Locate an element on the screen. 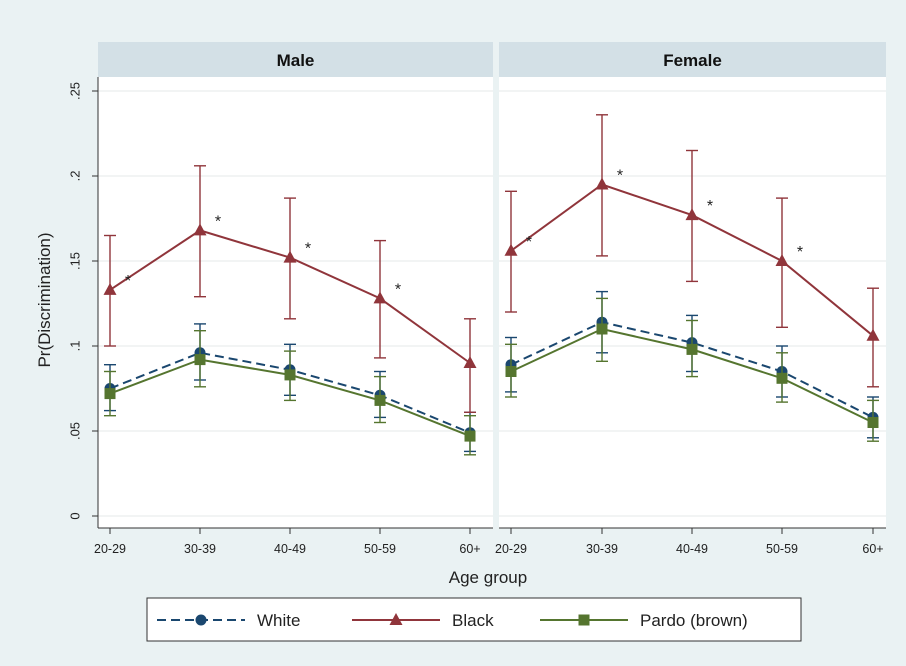 Image resolution: width=906 pixels, height=666 pixels. x-axis-label: Age group is located at coordinates (488, 577).